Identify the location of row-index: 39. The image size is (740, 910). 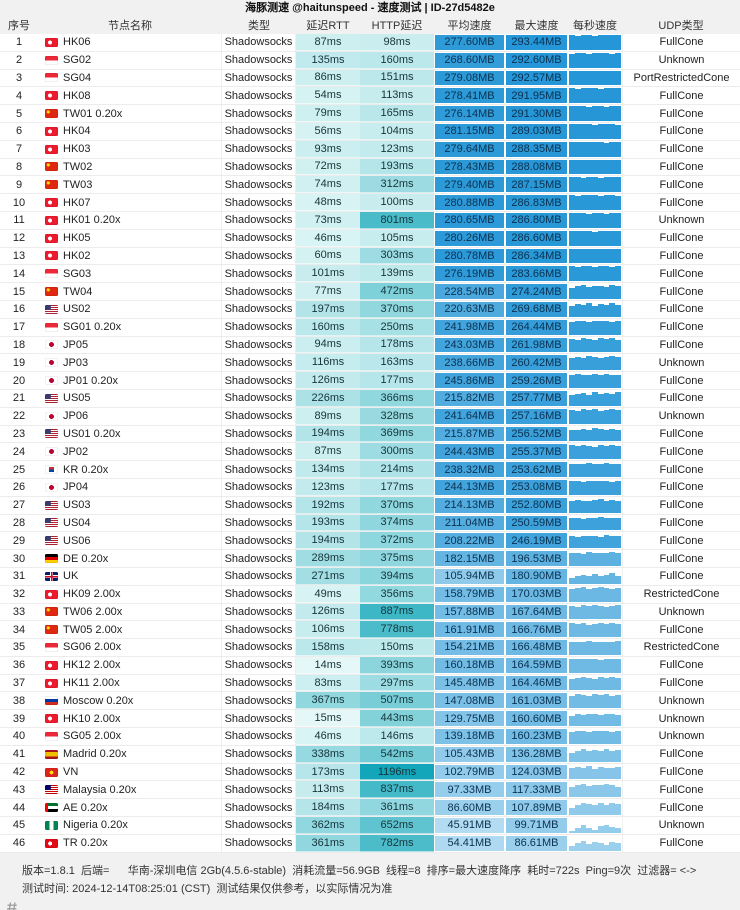
(19, 718).